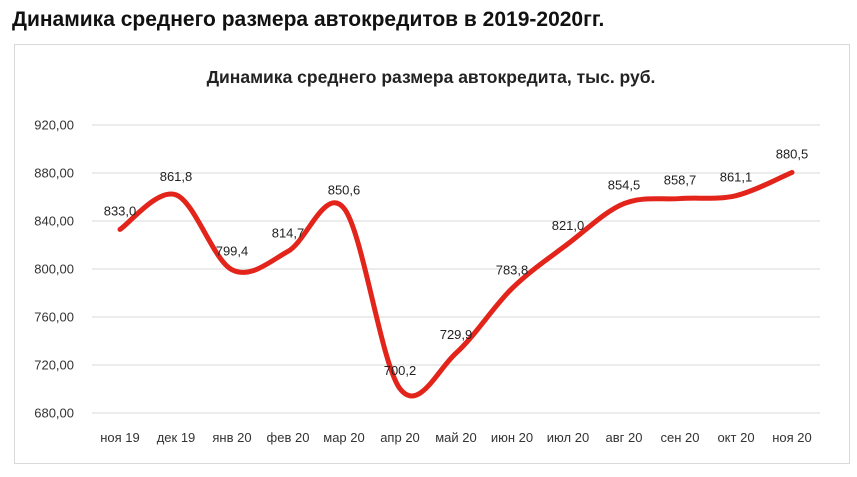 The height and width of the screenshot is (477, 857). I want to click on data-label: 858,7, so click(680, 180).